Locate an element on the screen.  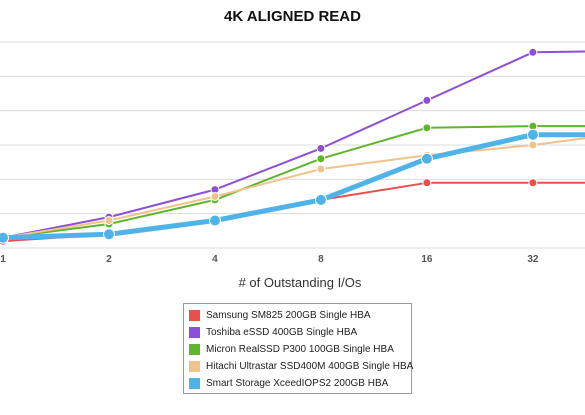
legend-item: Smart Storage XceedIOPS2 200GB HBA is located at coordinates (297, 383).